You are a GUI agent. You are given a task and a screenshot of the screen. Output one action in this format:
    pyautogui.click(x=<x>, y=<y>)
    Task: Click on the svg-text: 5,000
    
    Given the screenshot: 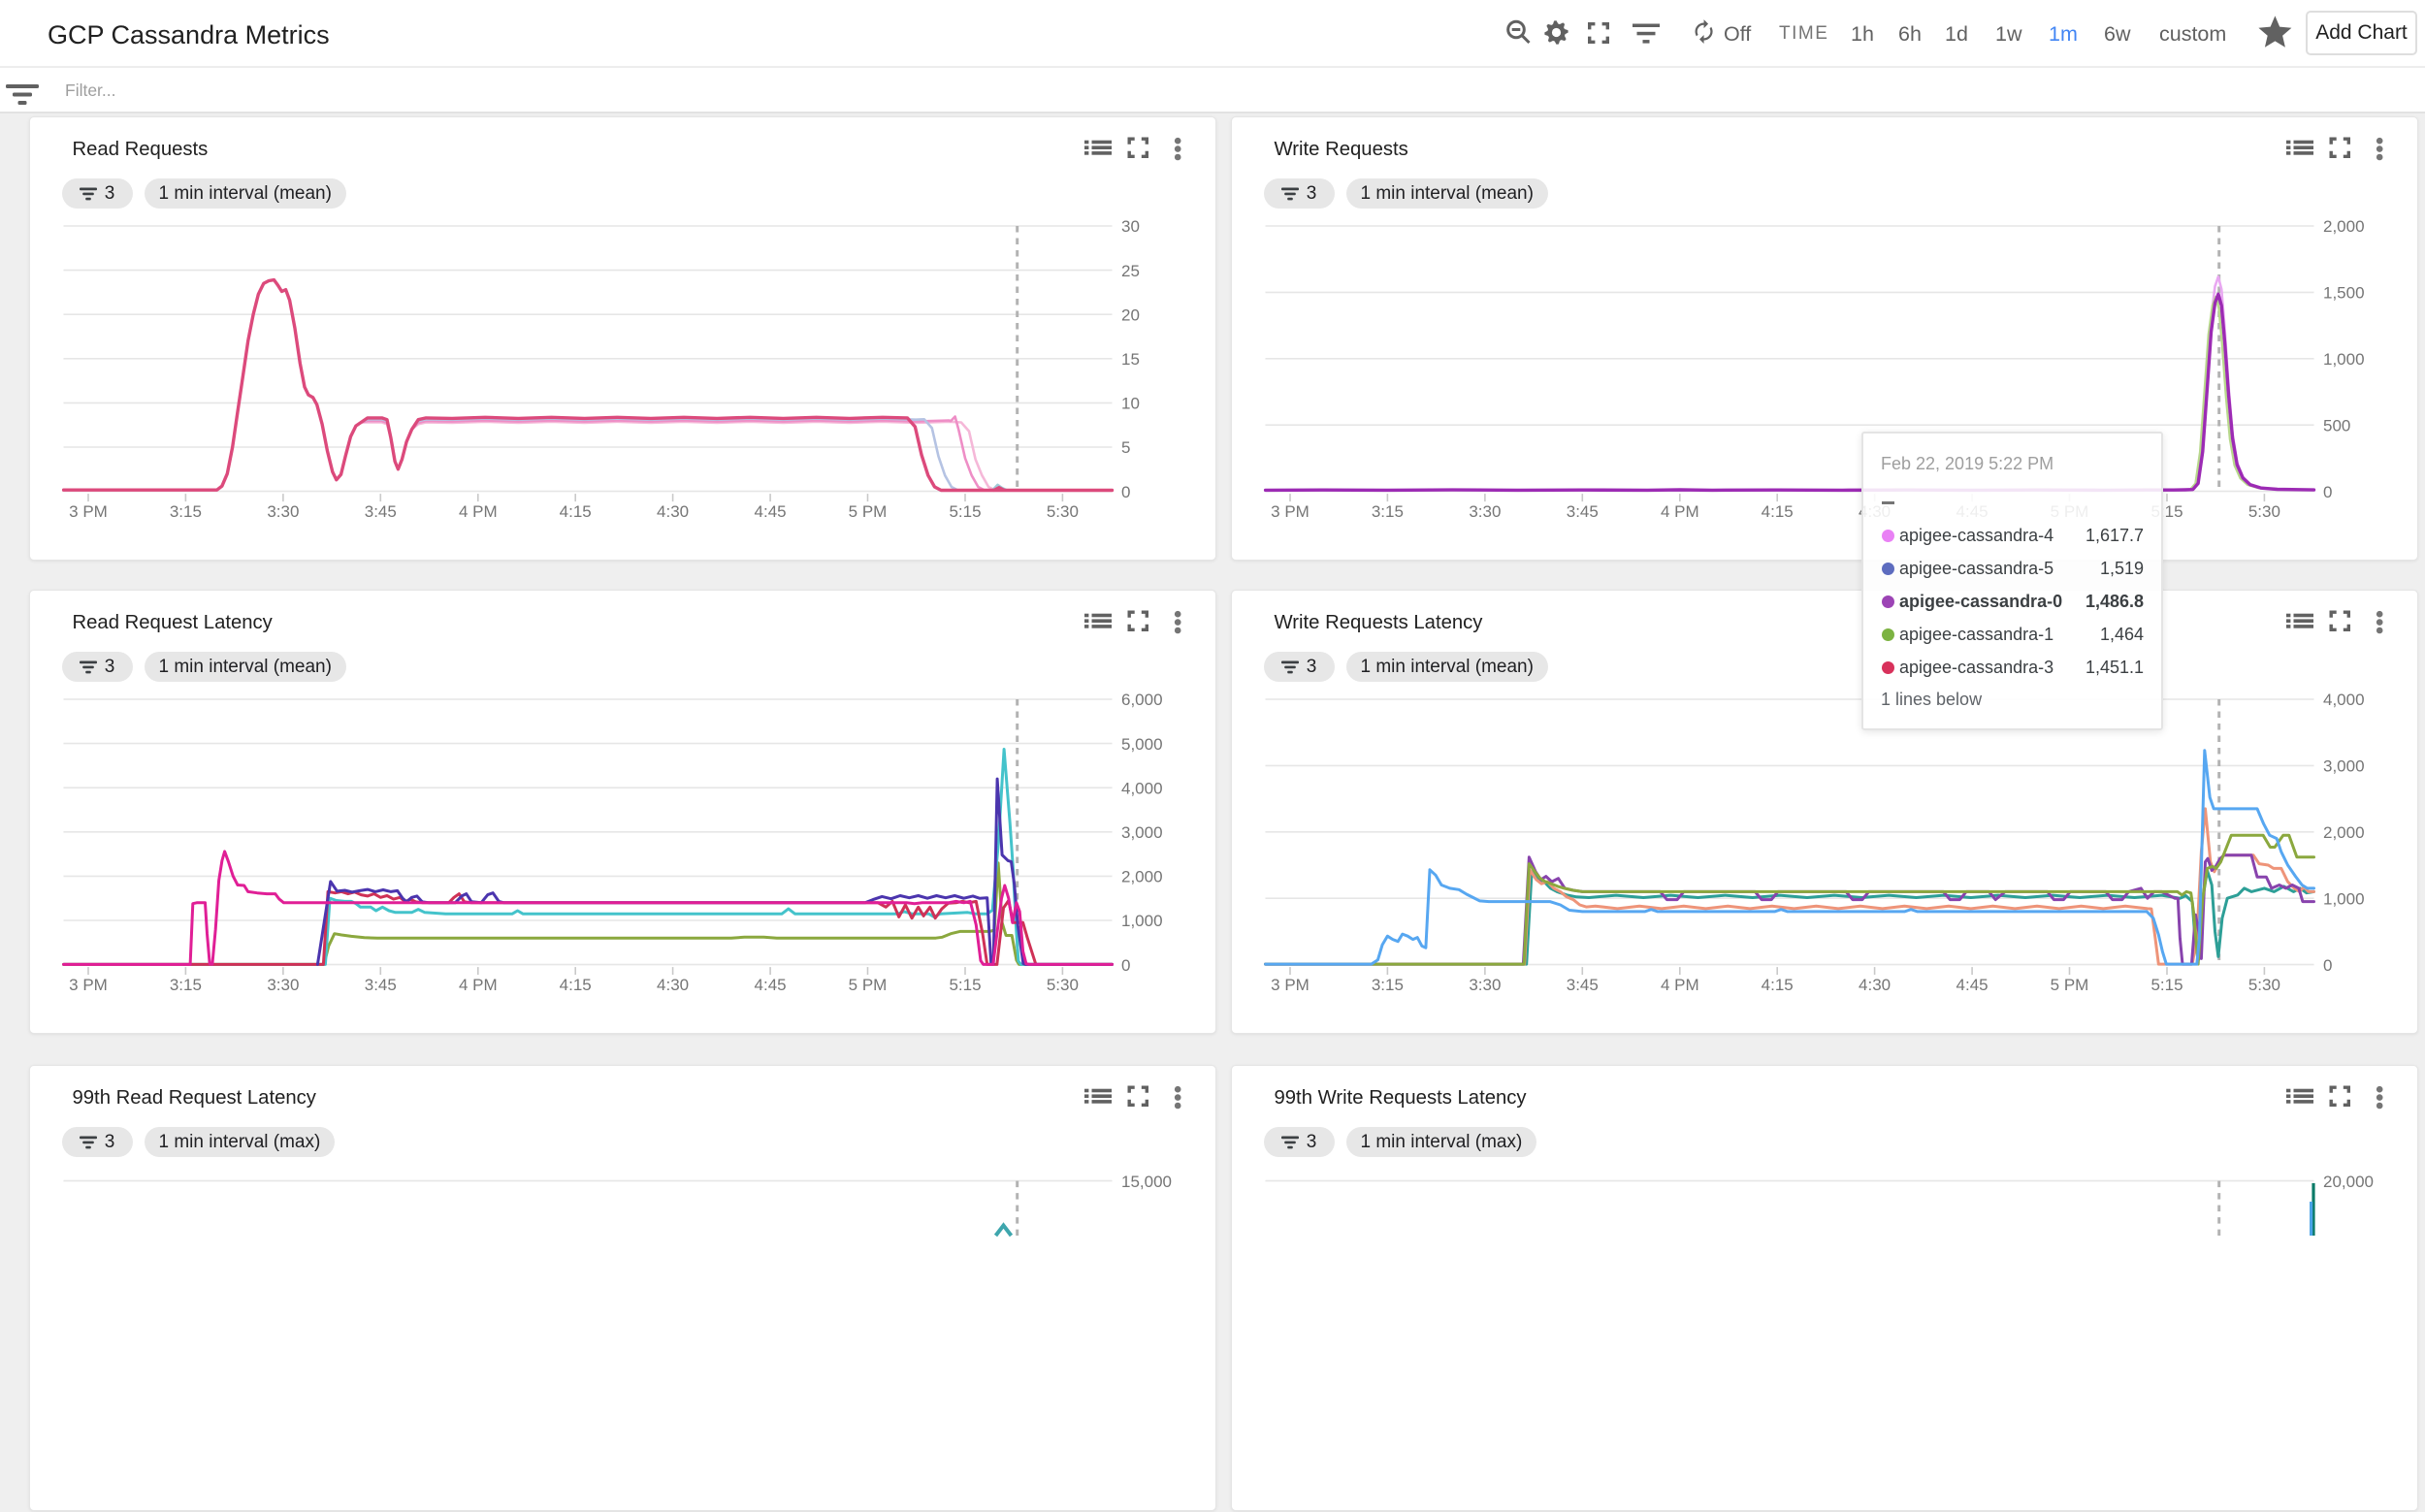 What is the action you would take?
    pyautogui.click(x=1142, y=744)
    